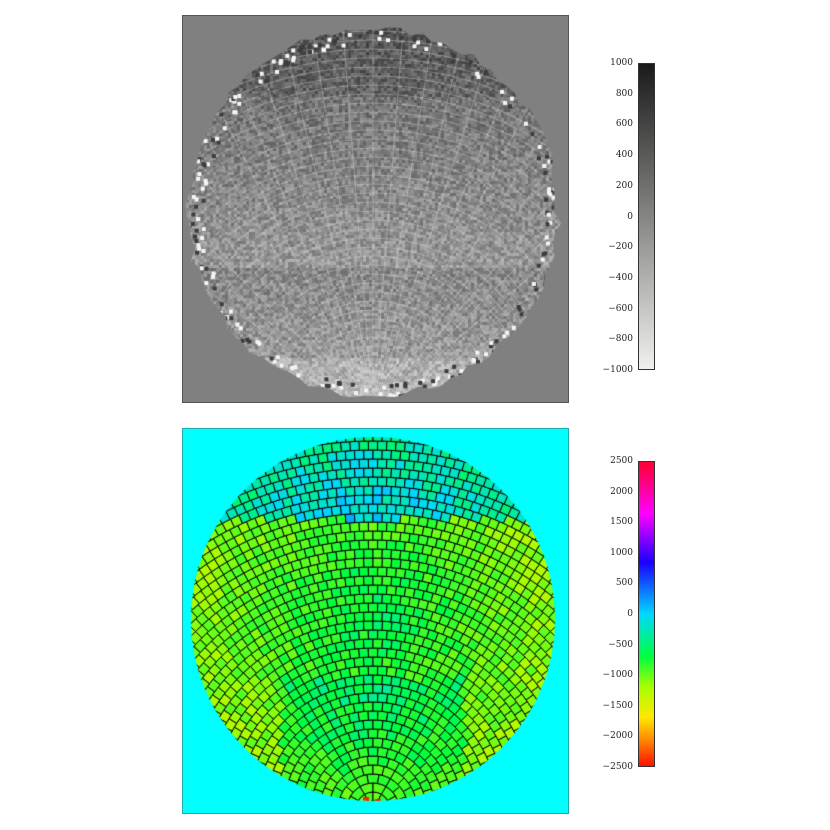 The width and height of the screenshot is (830, 830). Describe the element at coordinates (620, 277) in the screenshot. I see `colorbar-tick-label: −400` at that location.